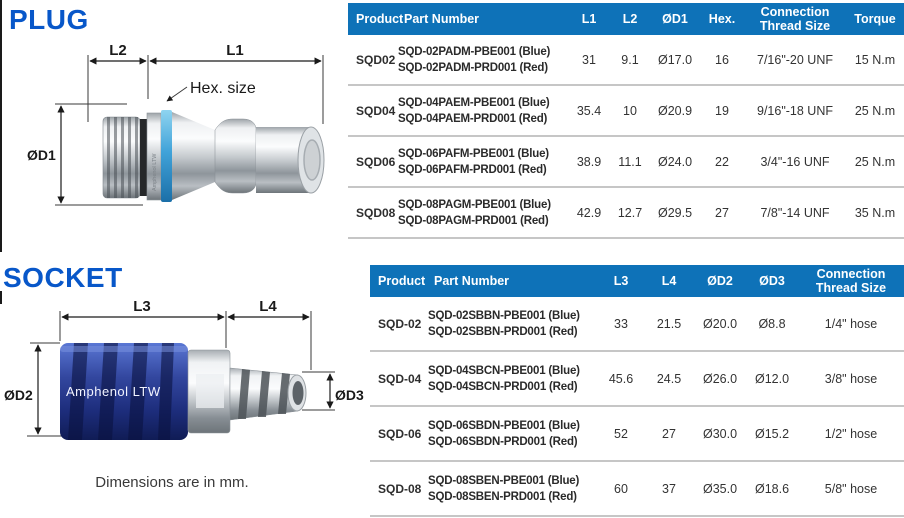  Describe the element at coordinates (621, 281) in the screenshot. I see `socket-header-l3: L3` at that location.